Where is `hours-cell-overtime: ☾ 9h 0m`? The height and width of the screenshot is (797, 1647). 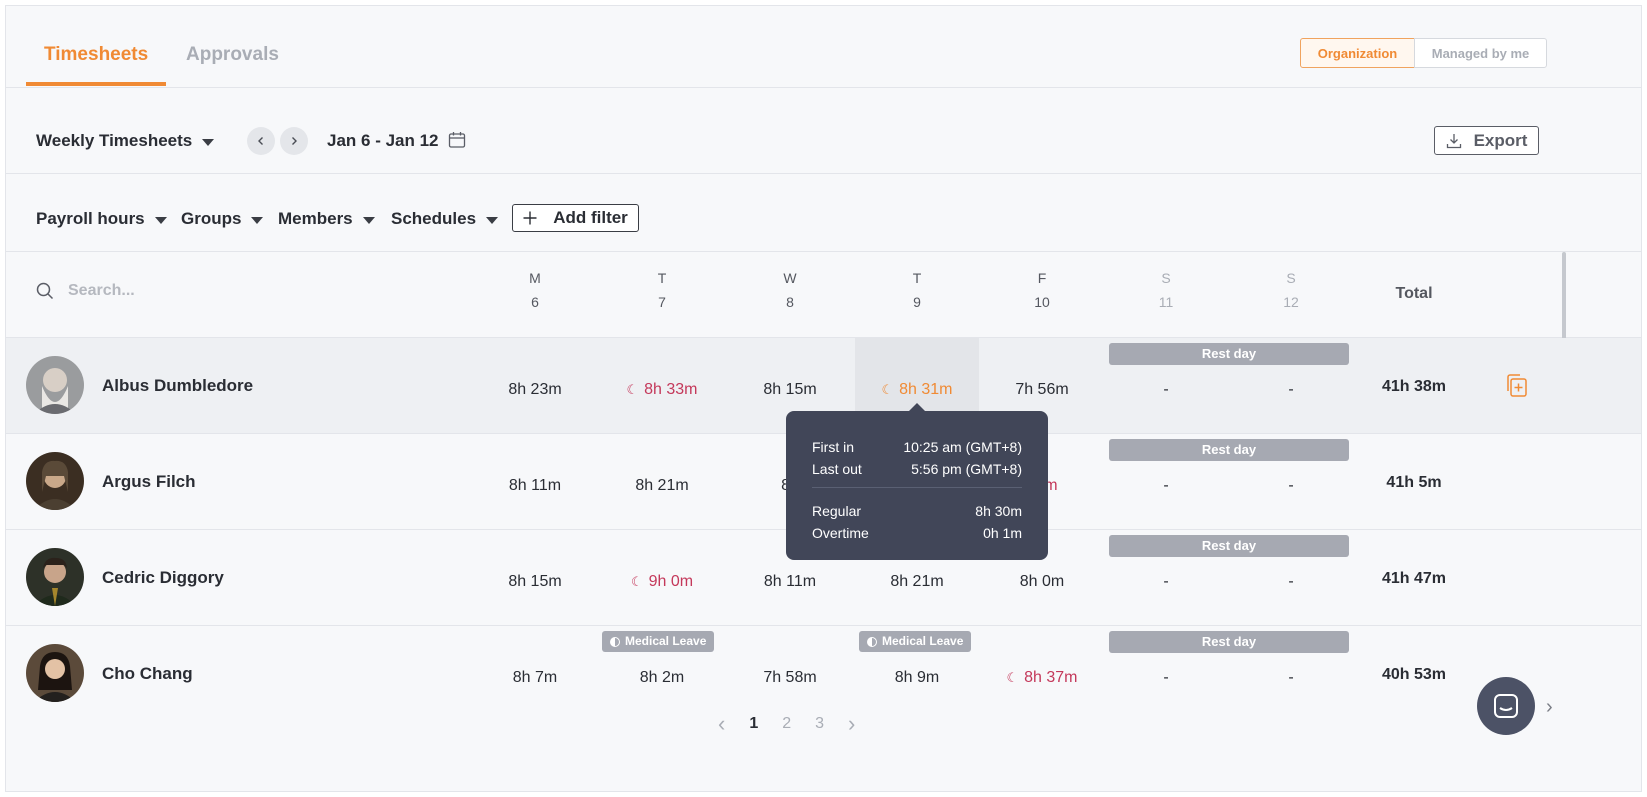
hours-cell-overtime: ☾ 9h 0m is located at coordinates (662, 582).